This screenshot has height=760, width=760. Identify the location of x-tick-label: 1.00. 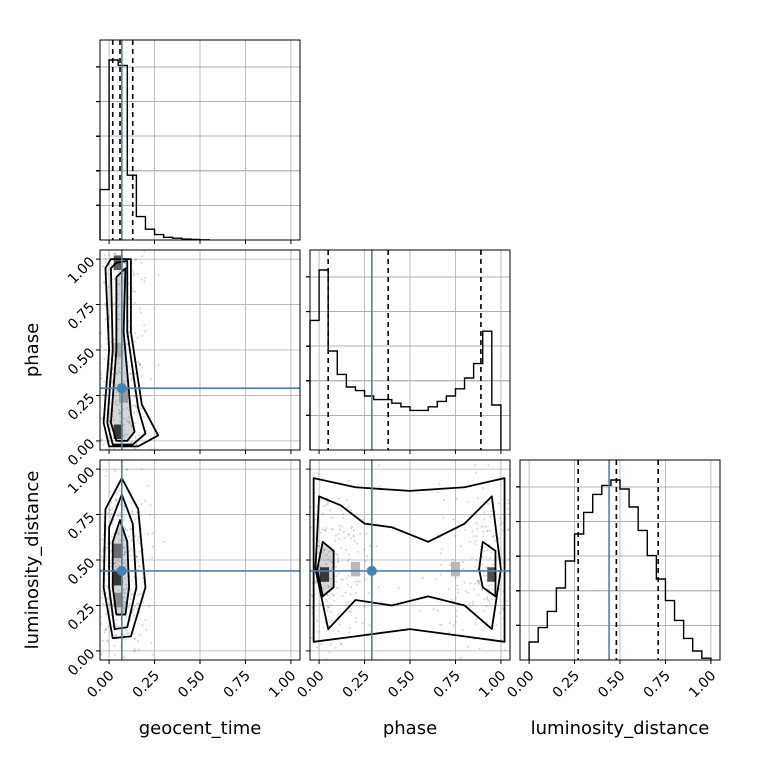
(492, 684).